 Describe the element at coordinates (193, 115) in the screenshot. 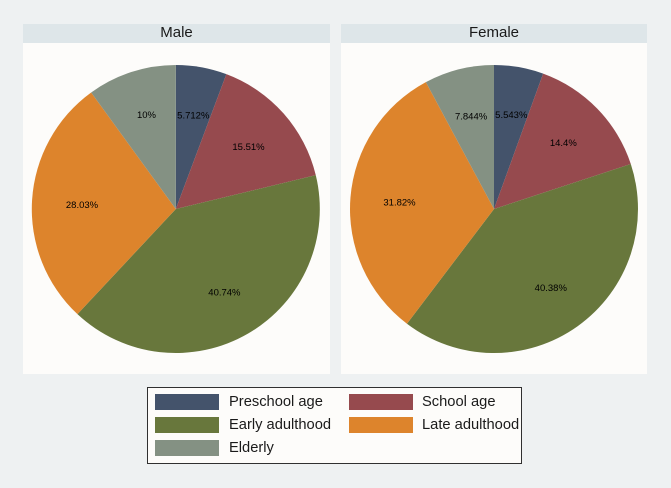

I see `svg-text: 5.712%` at that location.